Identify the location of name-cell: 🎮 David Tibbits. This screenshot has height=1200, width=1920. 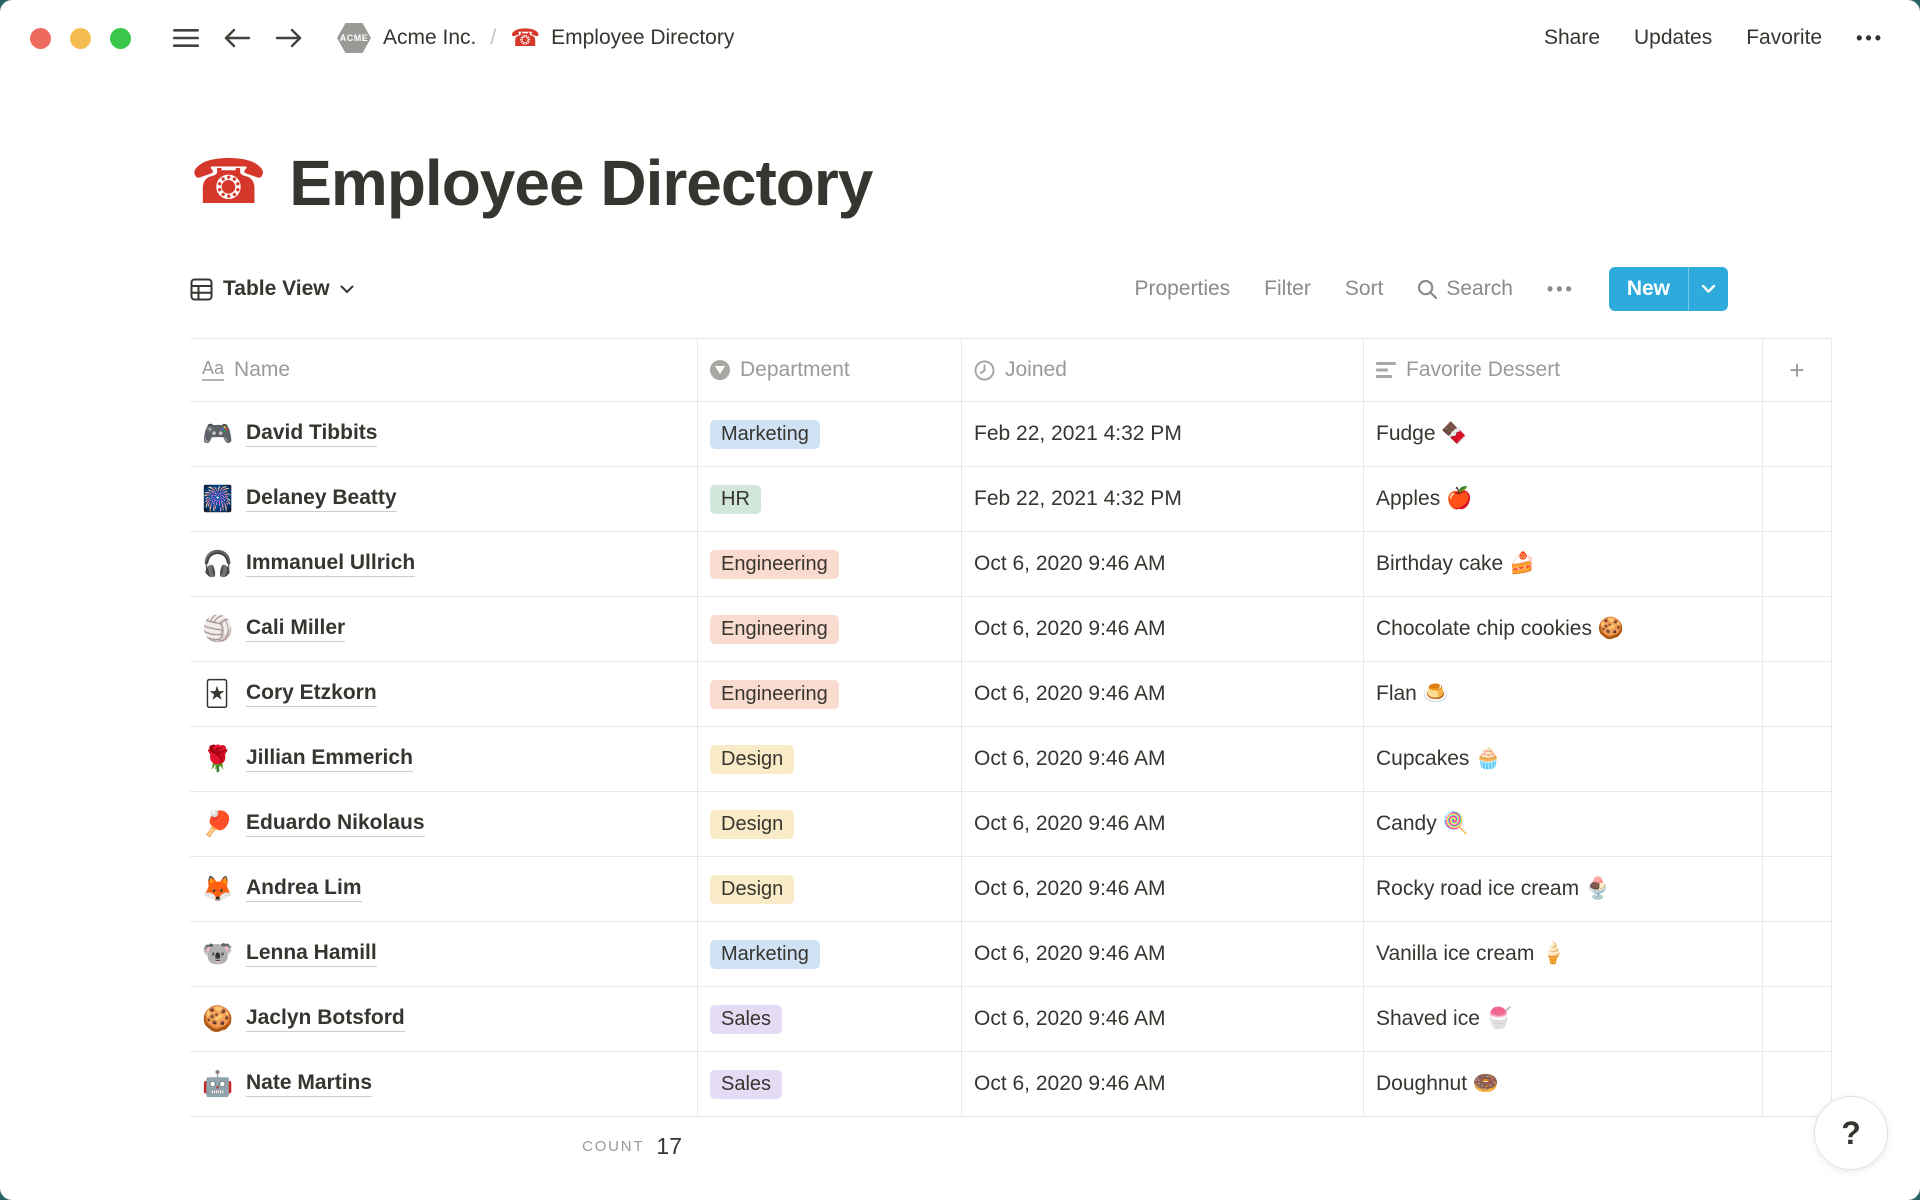
(444, 434).